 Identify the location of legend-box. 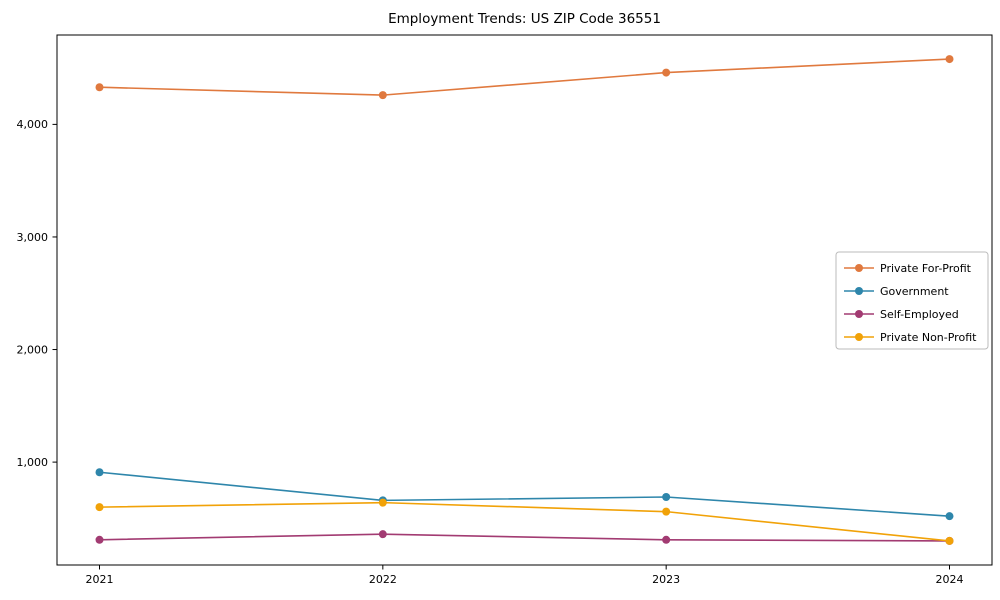
(912, 300).